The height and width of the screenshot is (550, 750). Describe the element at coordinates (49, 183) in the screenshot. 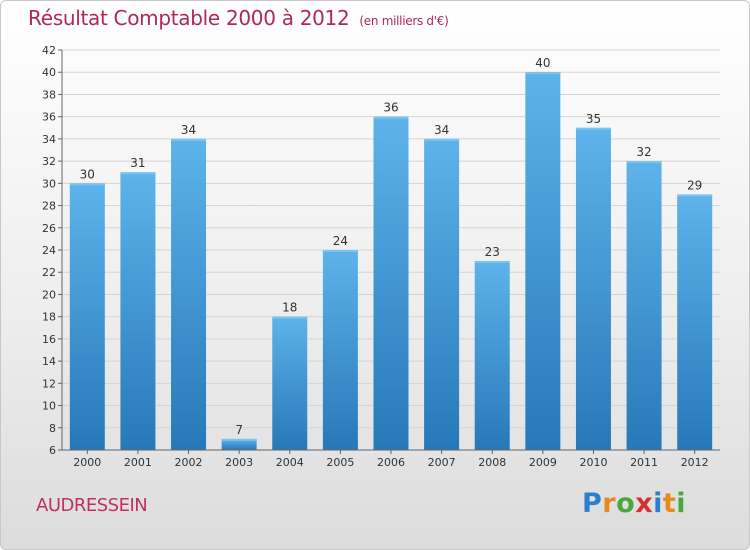

I see `y-tick-label: 30` at that location.